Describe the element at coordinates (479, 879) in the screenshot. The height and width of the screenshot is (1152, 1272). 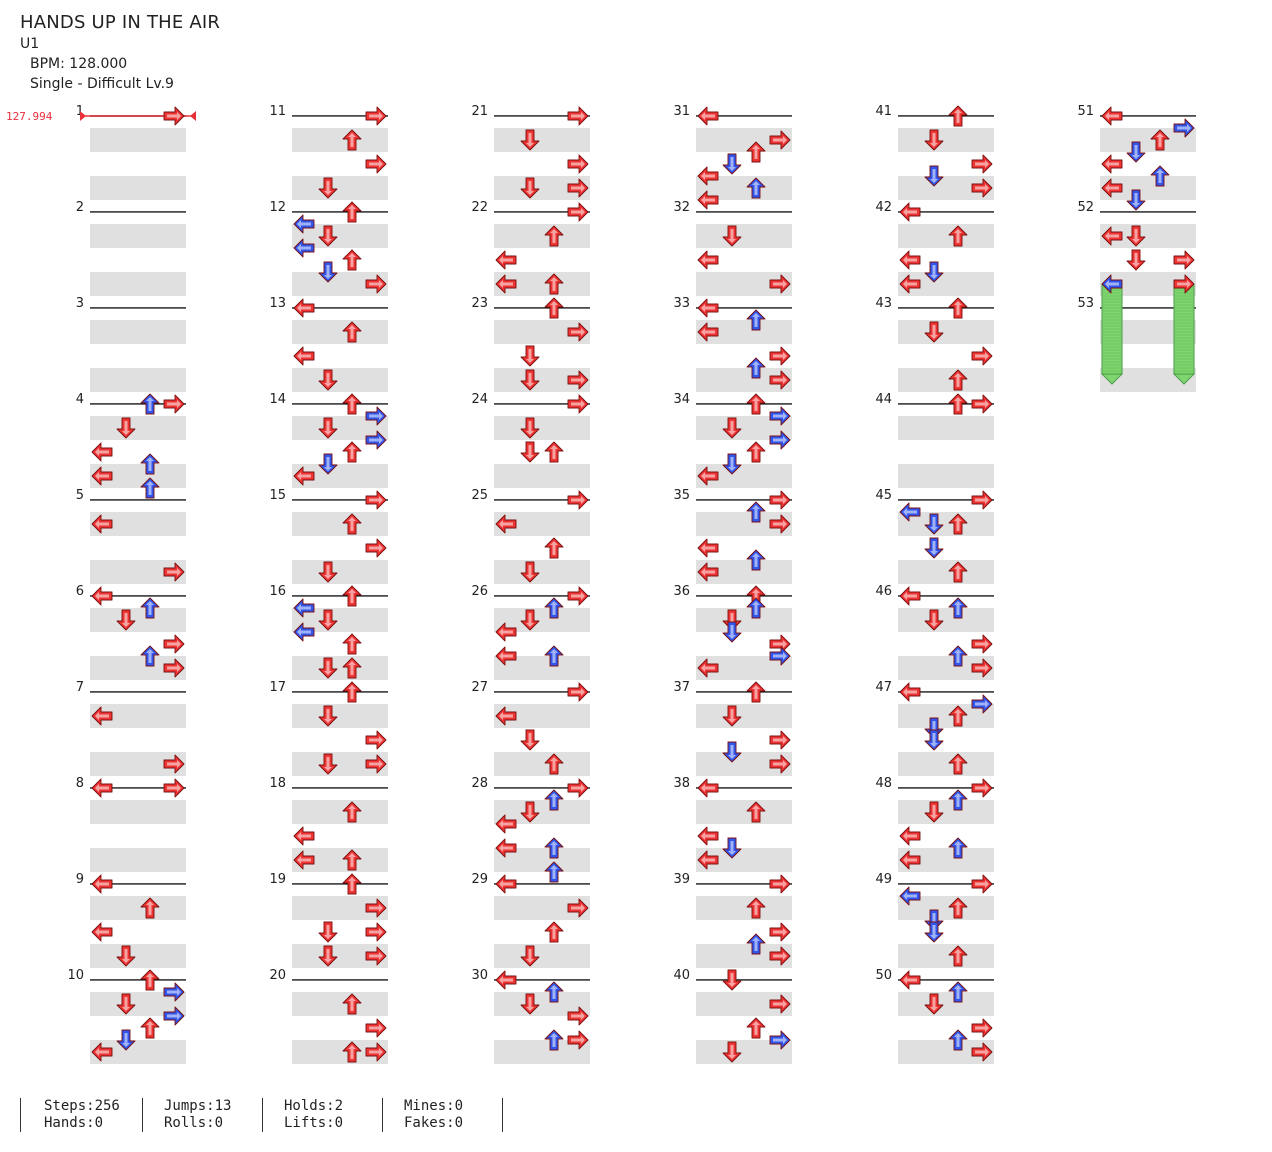
I see `measure-number: 29` at that location.